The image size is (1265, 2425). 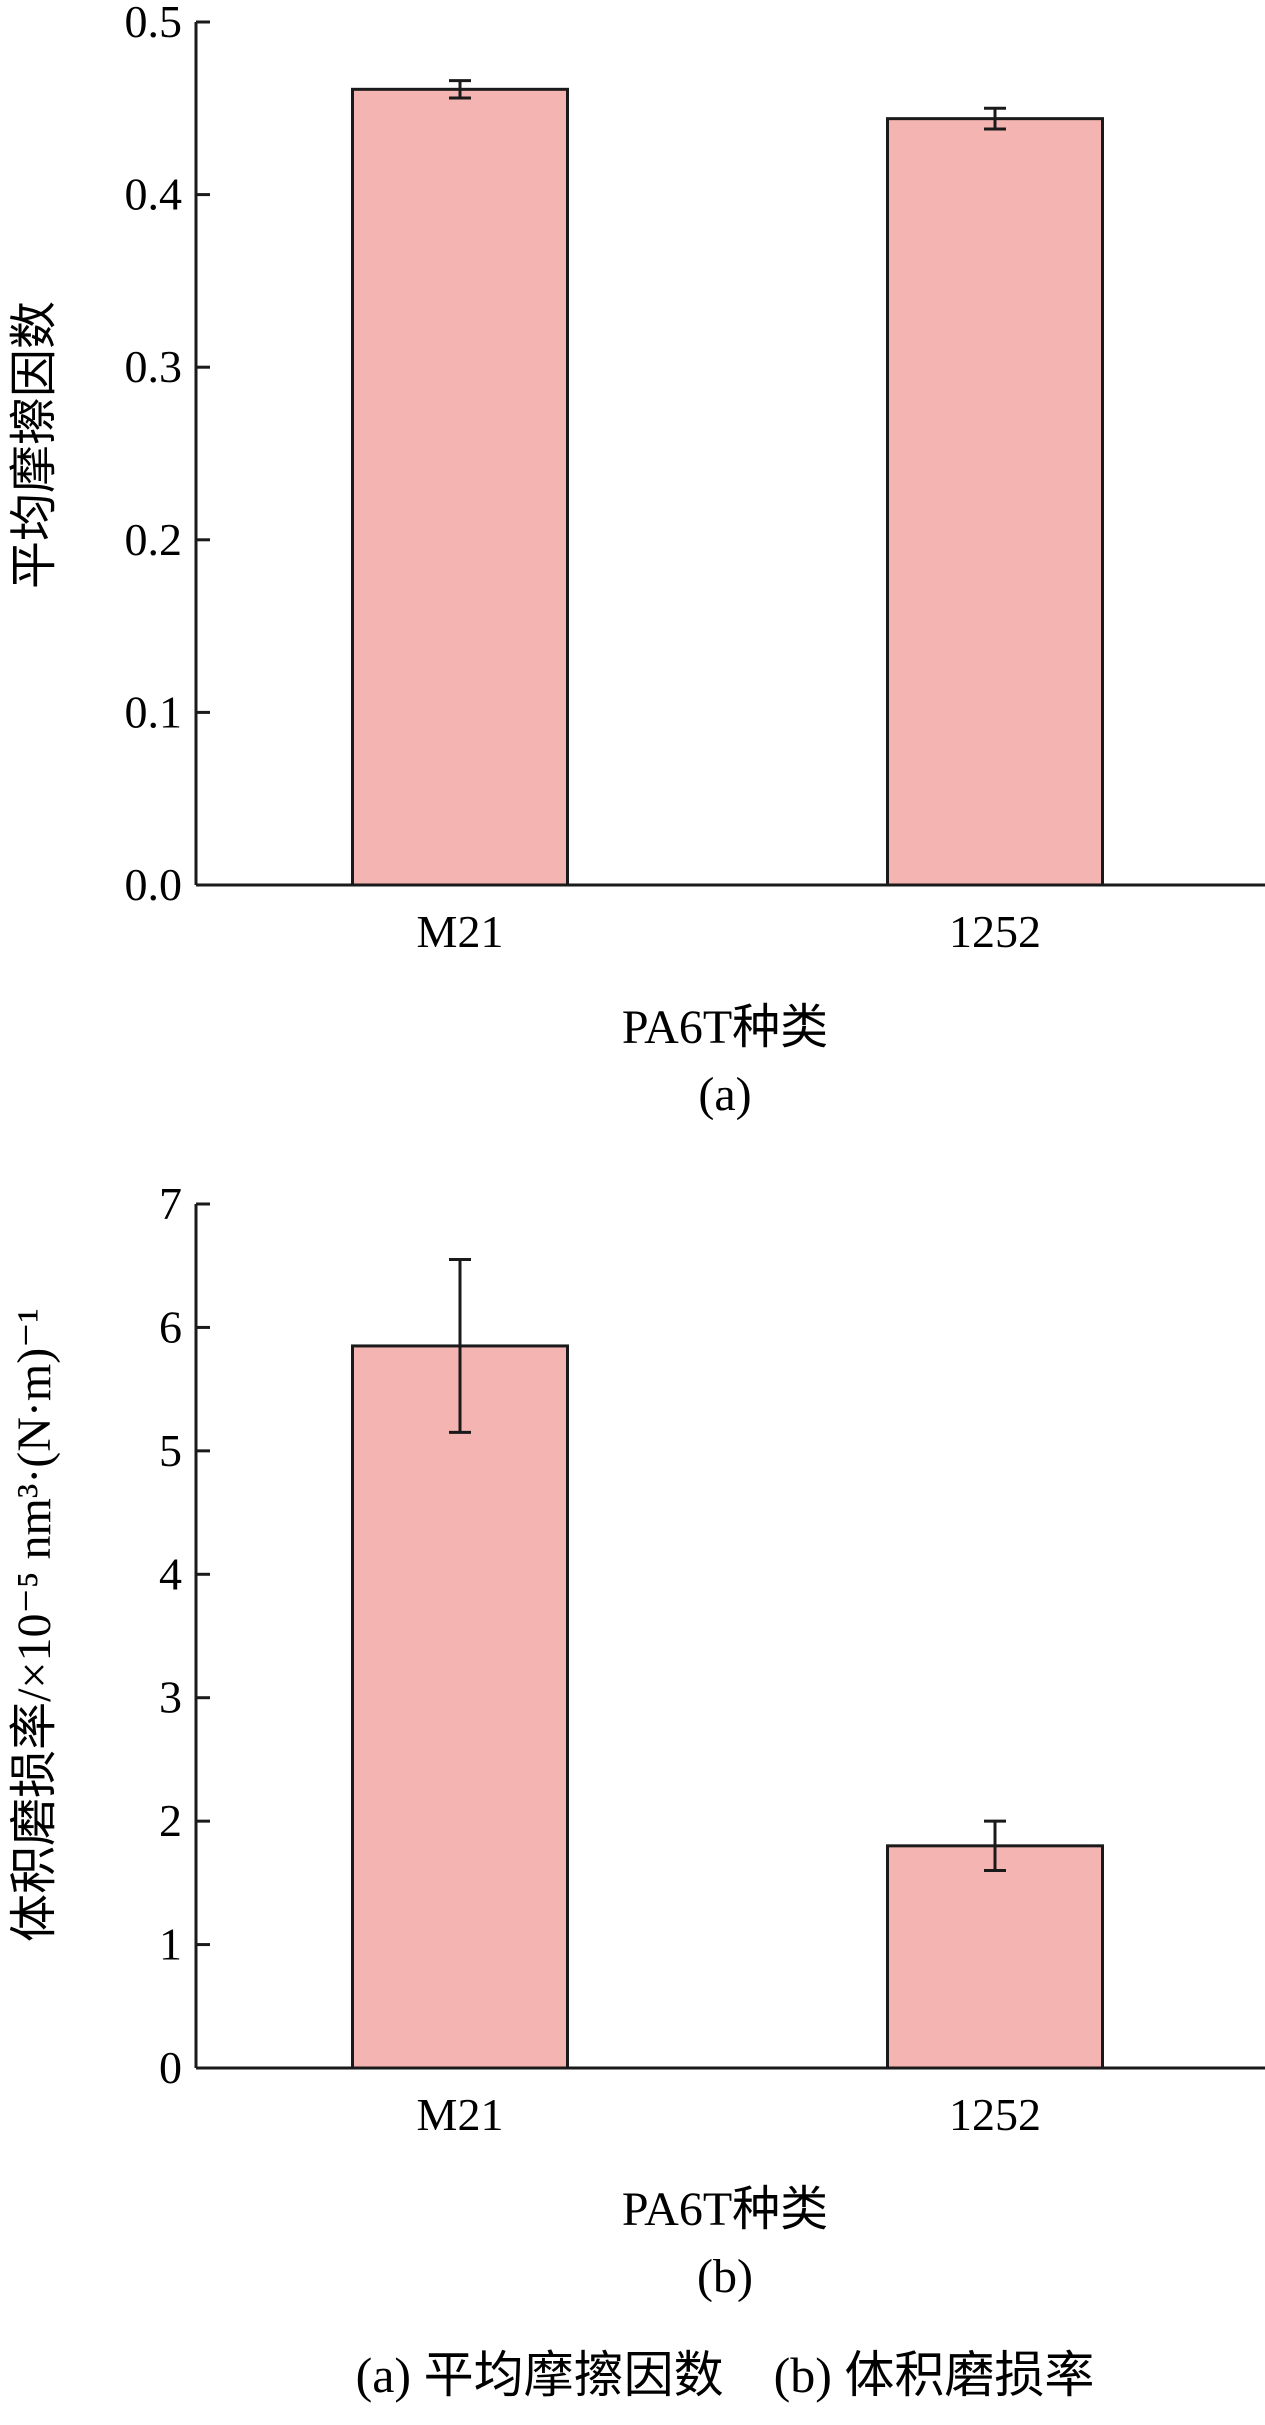 I want to click on y-tick-label: 2, so click(x=170, y=1820).